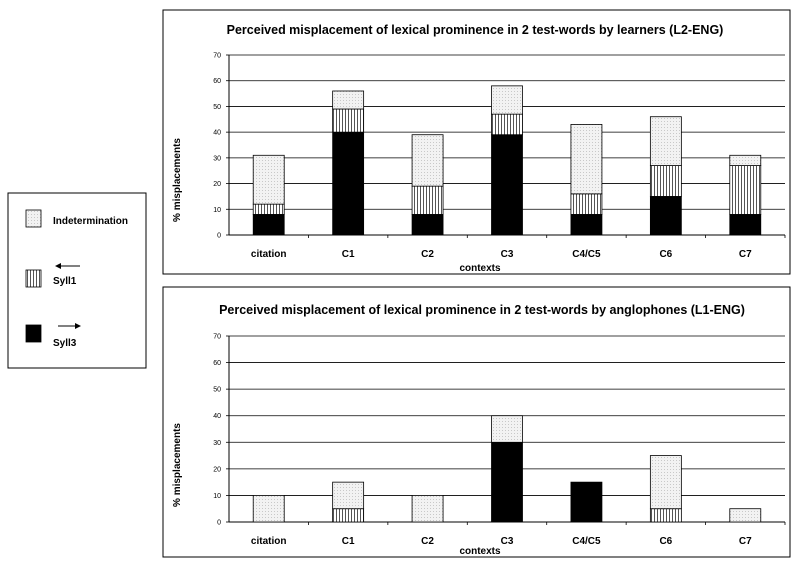 This screenshot has width=797, height=563. Describe the element at coordinates (33, 218) in the screenshot. I see `legend-swatch-indetermination` at that location.